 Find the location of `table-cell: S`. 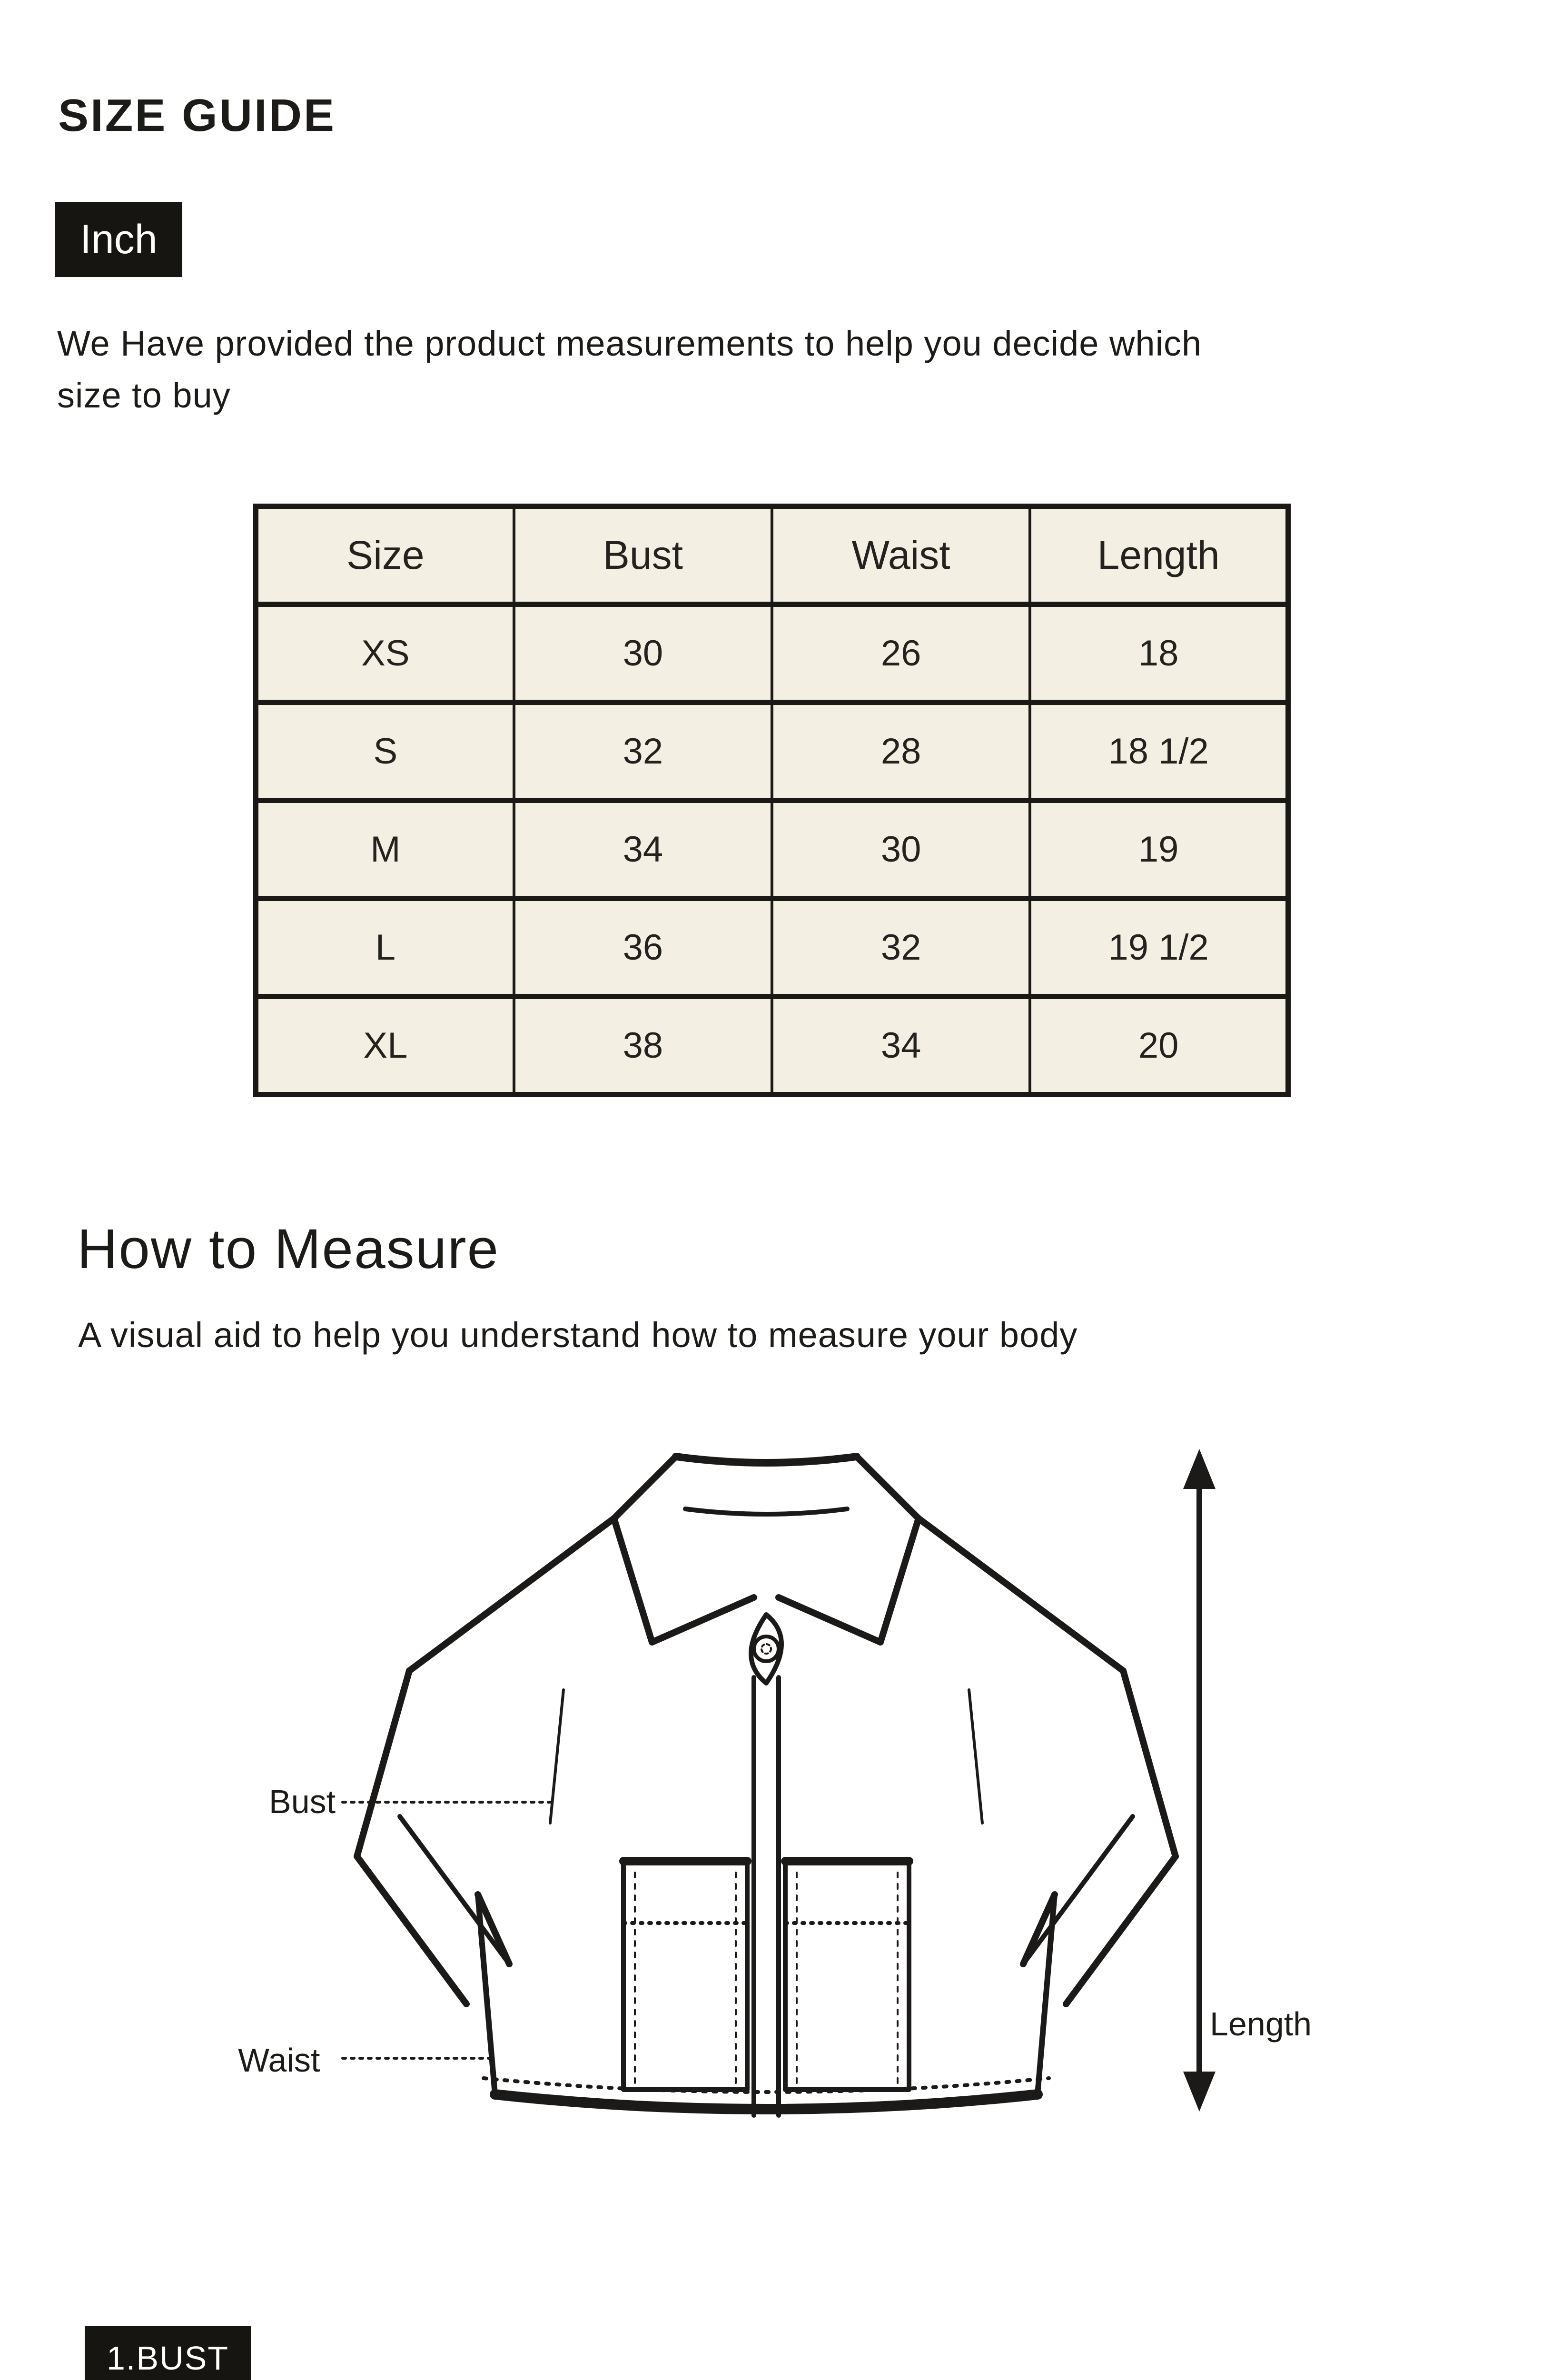

table-cell: S is located at coordinates (384, 751).